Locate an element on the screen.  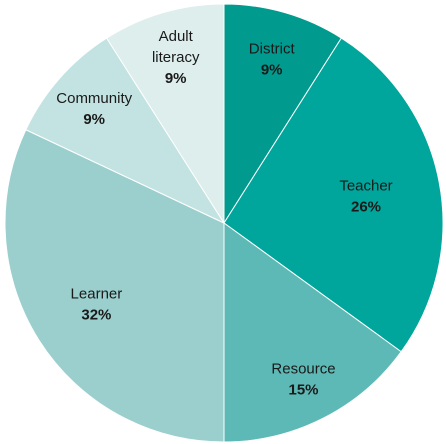
slice-name-label: Teacher is located at coordinates (365, 185).